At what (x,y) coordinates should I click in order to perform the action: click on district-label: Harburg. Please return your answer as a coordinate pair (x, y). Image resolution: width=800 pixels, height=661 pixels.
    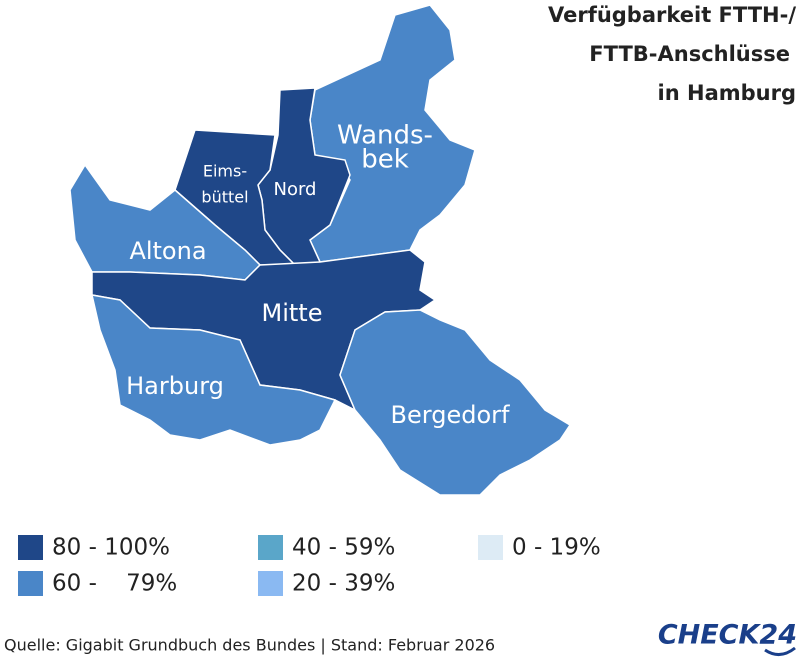
    Looking at the image, I should click on (175, 386).